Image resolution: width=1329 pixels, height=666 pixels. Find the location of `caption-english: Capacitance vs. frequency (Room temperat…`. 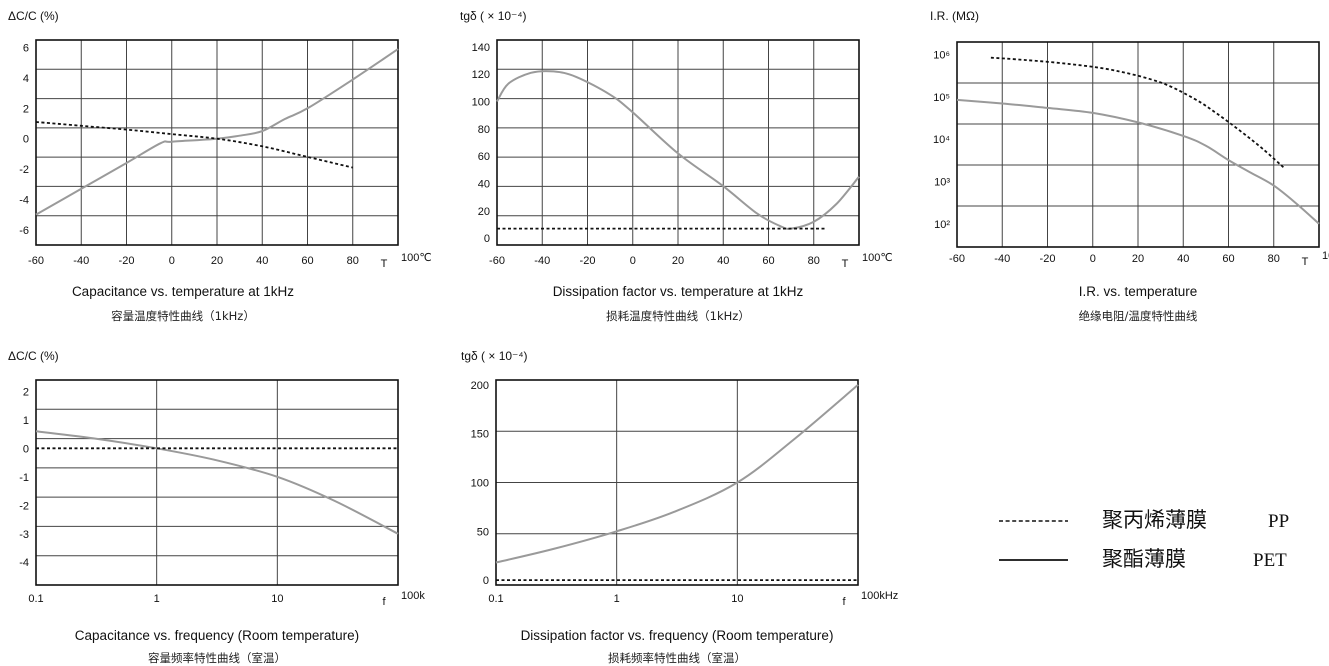

caption-english: Capacitance vs. frequency (Room temperat… is located at coordinates (217, 635).